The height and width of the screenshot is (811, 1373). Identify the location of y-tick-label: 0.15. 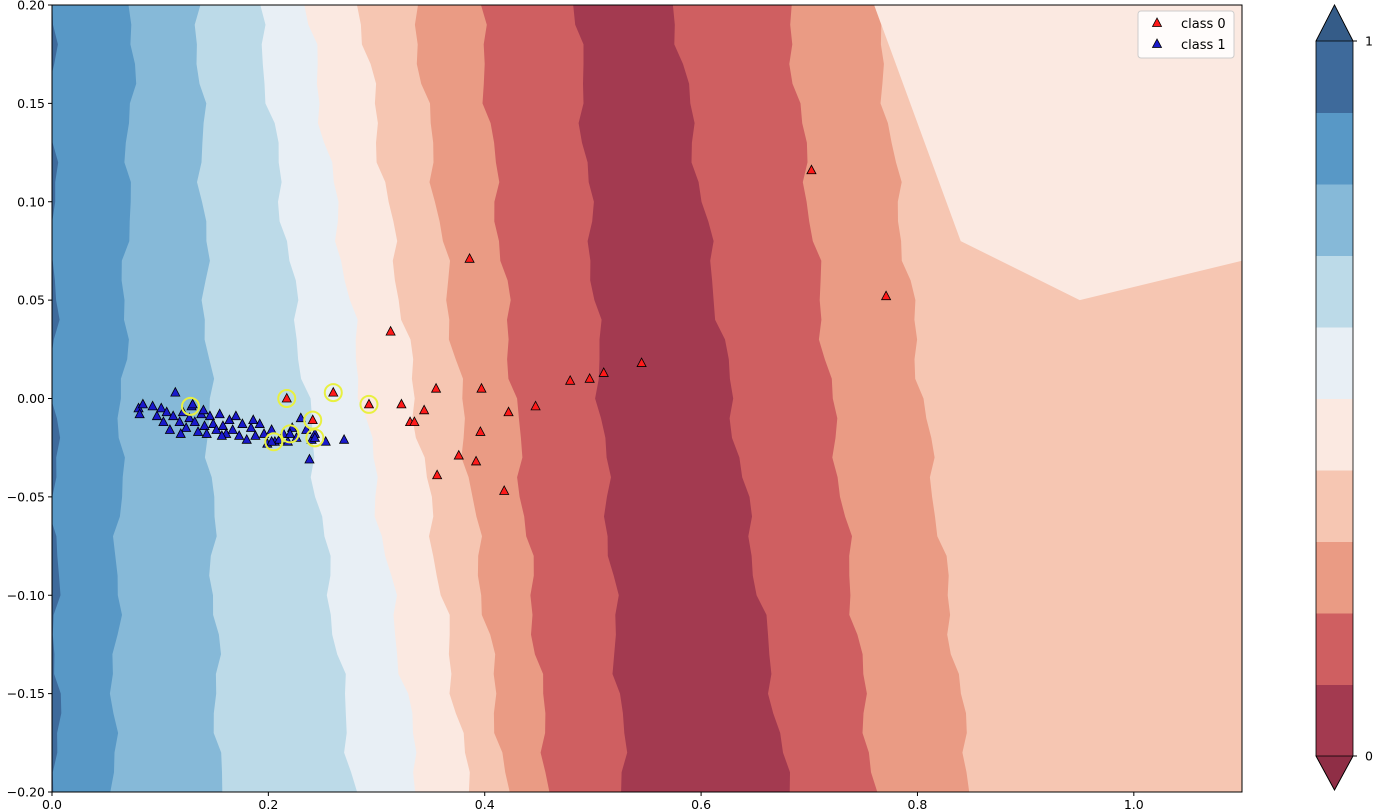
(31, 103).